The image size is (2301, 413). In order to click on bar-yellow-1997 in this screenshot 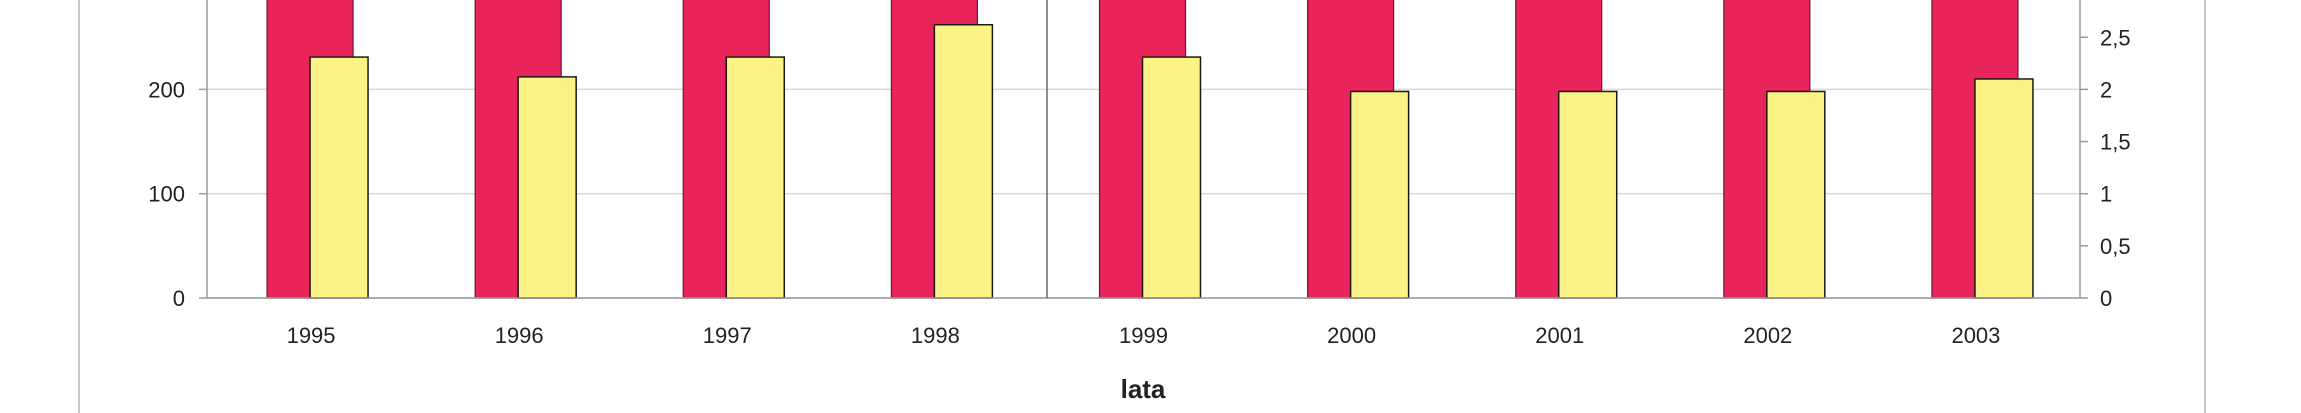, I will do `click(755, 177)`.